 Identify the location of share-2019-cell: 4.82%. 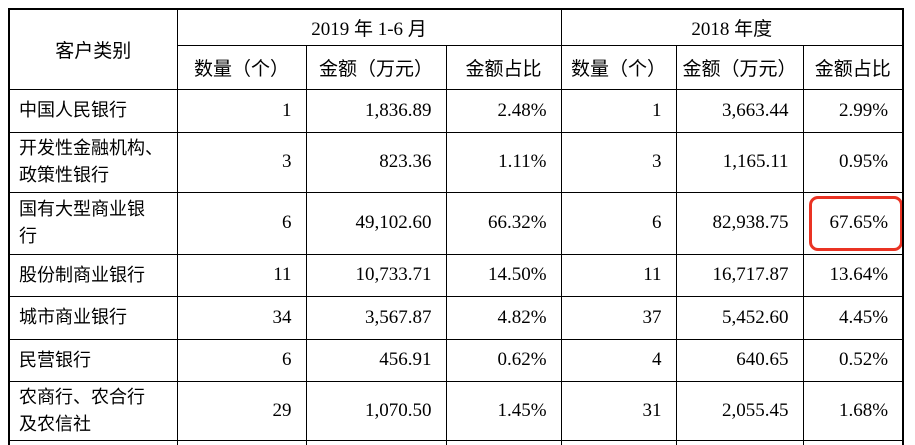
(503, 317).